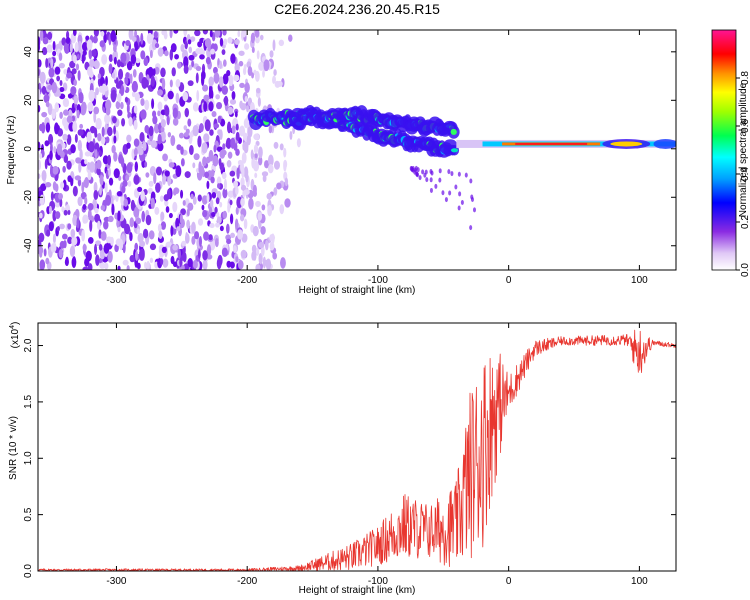 The width and height of the screenshot is (750, 600). What do you see at coordinates (664, 143) in the screenshot?
I see `carrier-blob-end` at bounding box center [664, 143].